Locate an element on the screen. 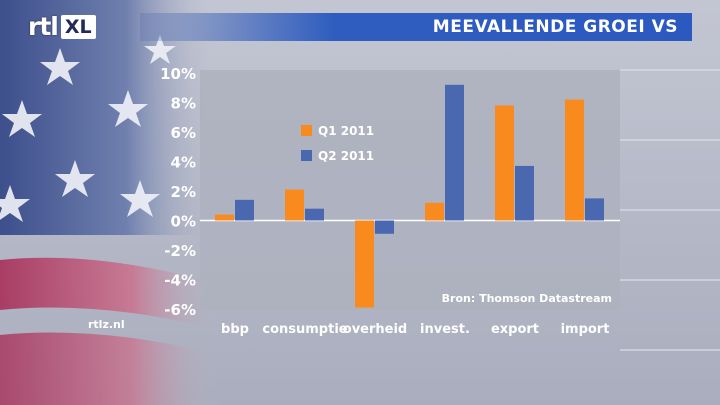  source-note: Bron: Thomson Datastream is located at coordinates (527, 298).